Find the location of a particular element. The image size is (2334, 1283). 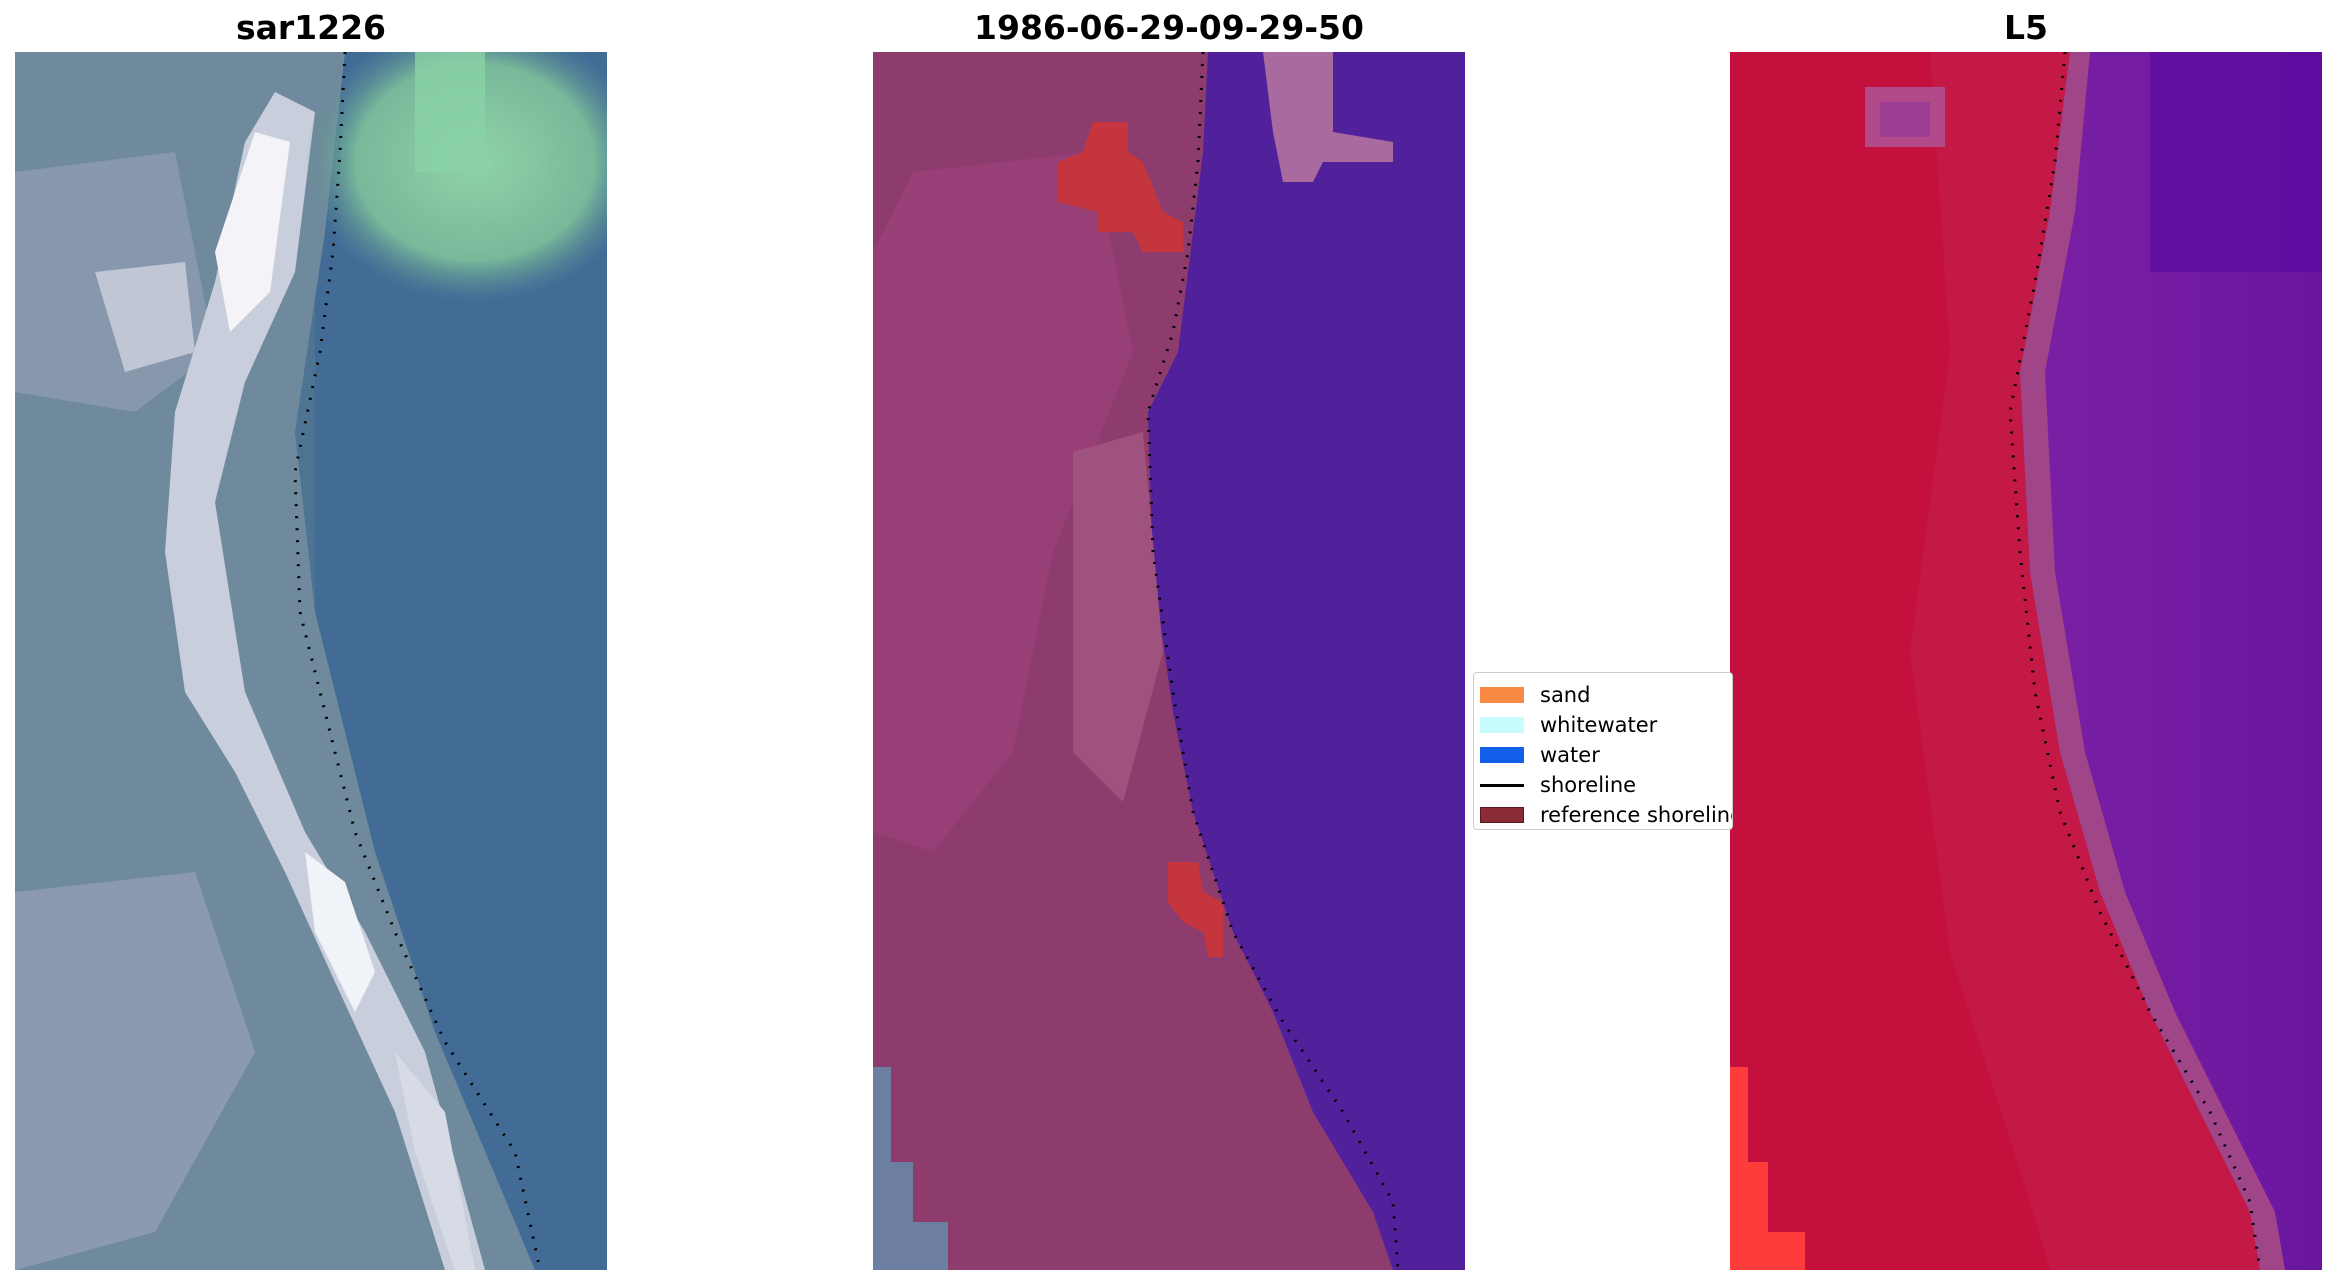

legend-item-shoreline: shoreline is located at coordinates (1558, 785).